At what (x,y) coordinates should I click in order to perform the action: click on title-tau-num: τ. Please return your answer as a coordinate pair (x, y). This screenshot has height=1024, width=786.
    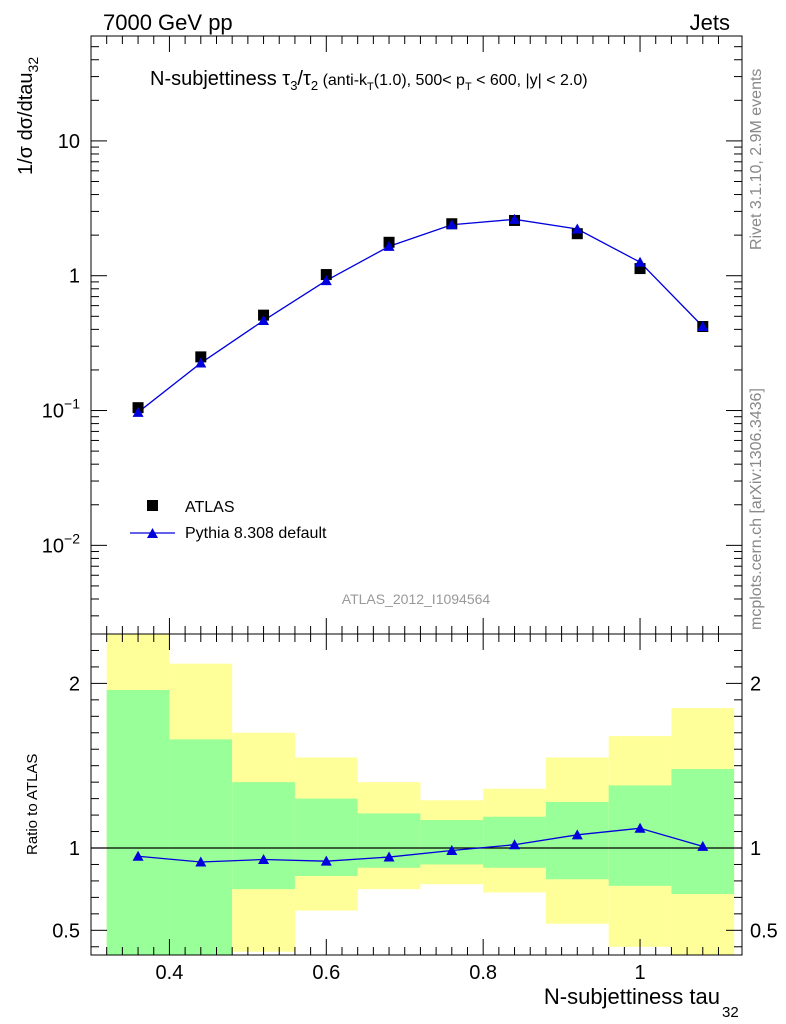
    Looking at the image, I should click on (286, 79).